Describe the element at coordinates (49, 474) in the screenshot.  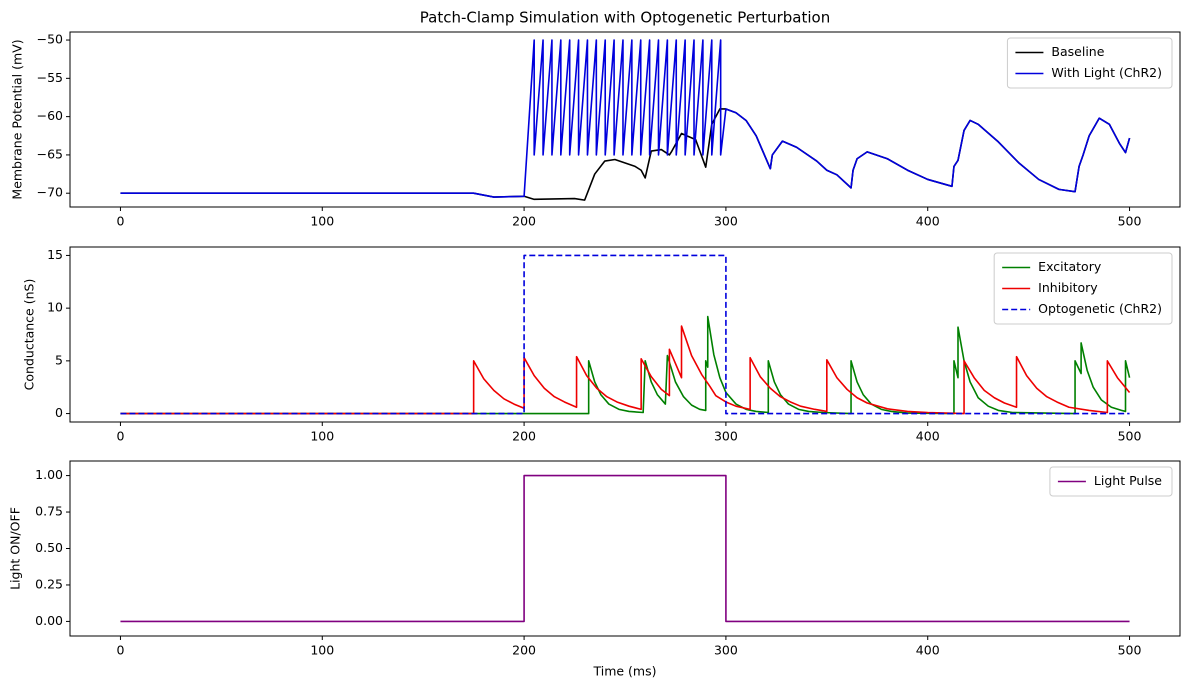
I see `y-tick-label: 1.00` at that location.